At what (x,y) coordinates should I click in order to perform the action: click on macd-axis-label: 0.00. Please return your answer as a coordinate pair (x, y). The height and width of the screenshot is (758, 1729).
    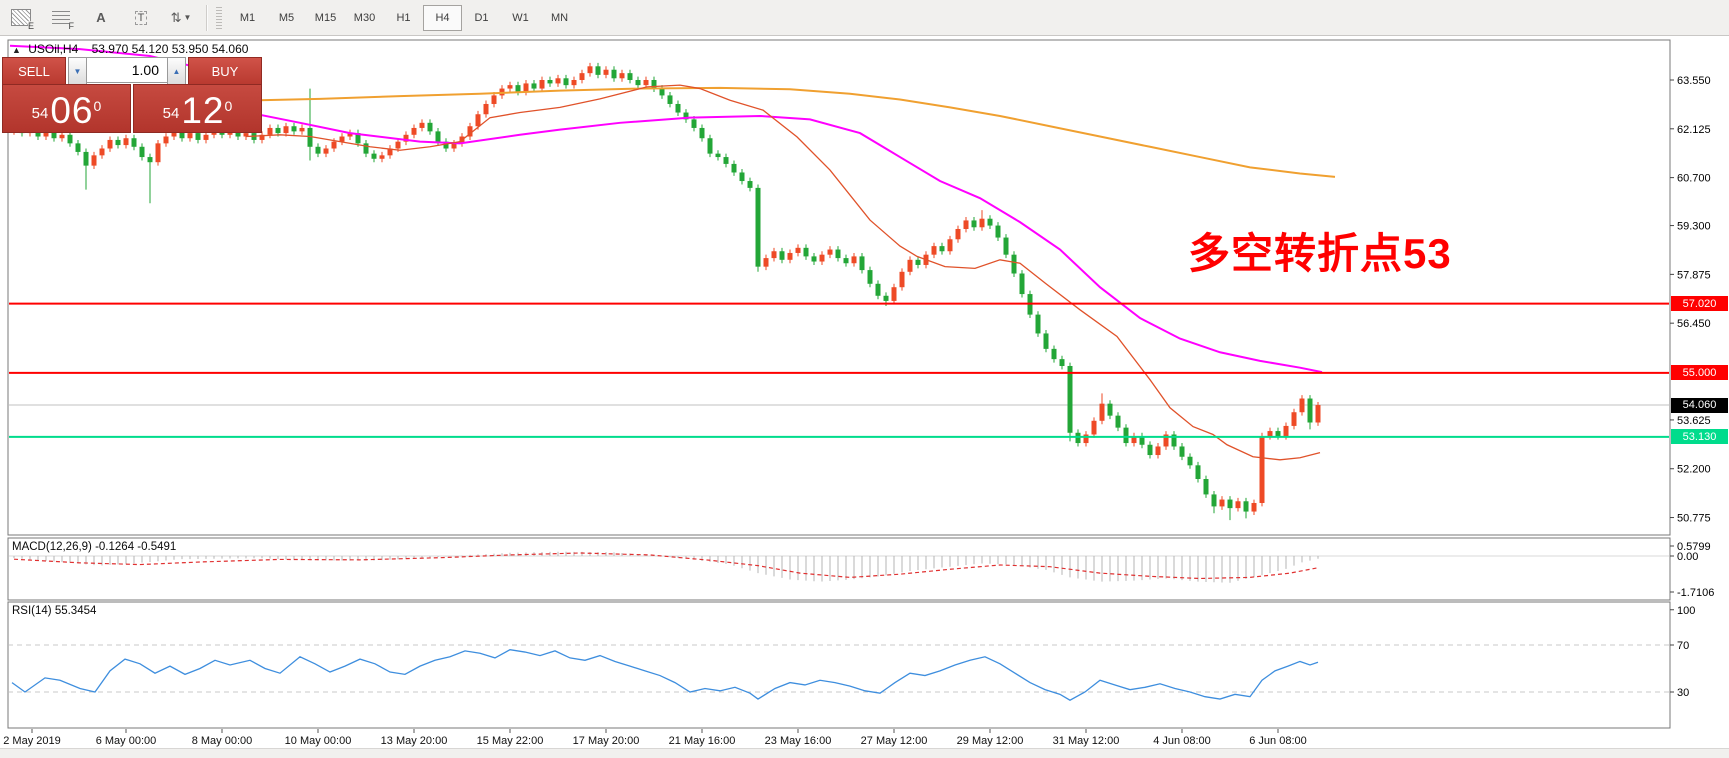
    Looking at the image, I should click on (1687, 557).